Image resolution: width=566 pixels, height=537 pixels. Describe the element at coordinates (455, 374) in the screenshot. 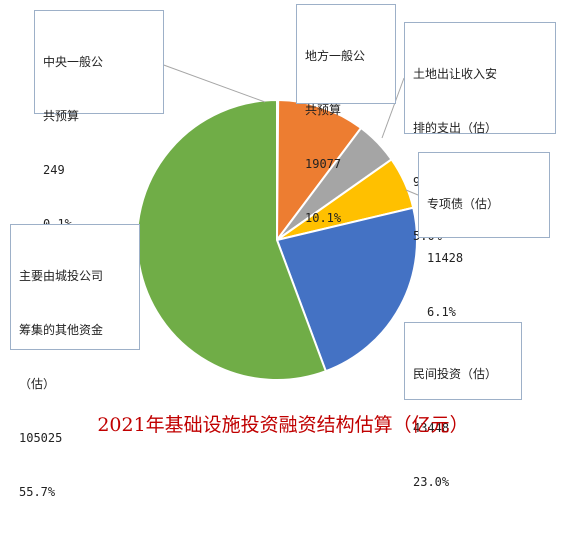

I see `callout-private-investment-line1: 民间投资（估）` at that location.